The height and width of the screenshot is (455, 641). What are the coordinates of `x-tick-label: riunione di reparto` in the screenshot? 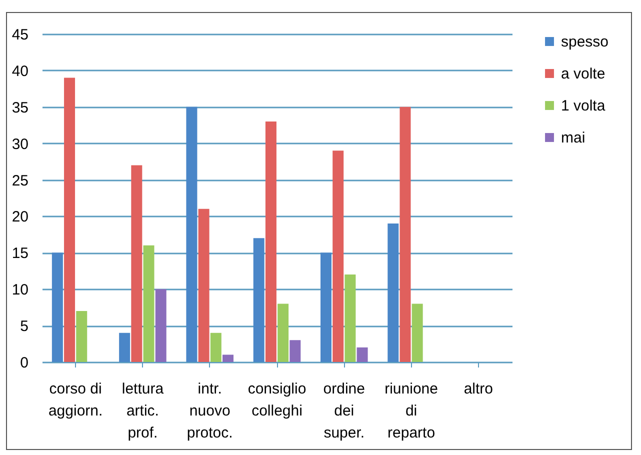 It's located at (411, 411).